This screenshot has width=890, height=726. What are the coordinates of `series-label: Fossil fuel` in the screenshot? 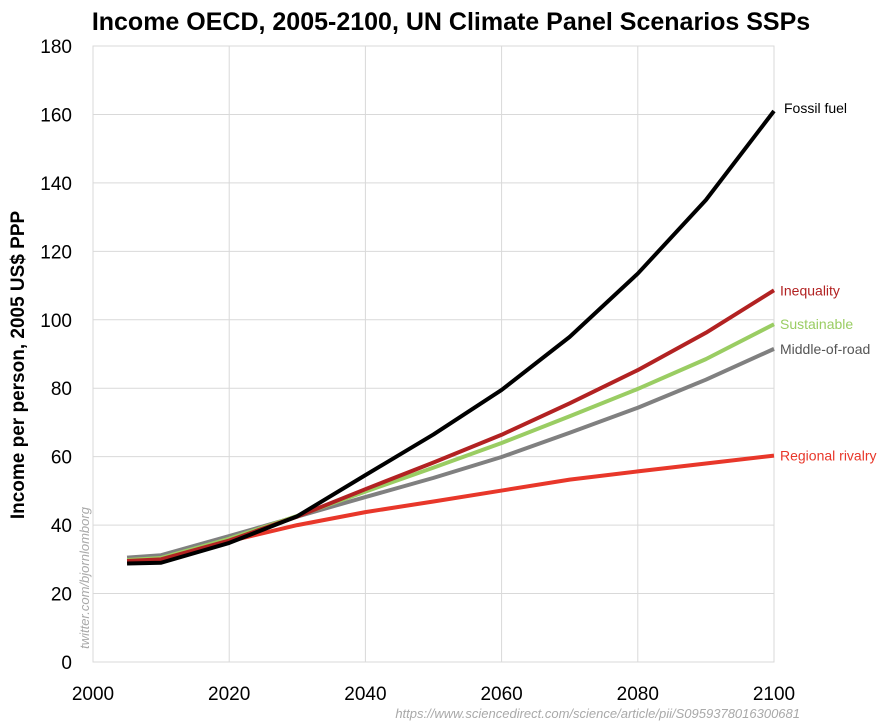 It's located at (815, 108).